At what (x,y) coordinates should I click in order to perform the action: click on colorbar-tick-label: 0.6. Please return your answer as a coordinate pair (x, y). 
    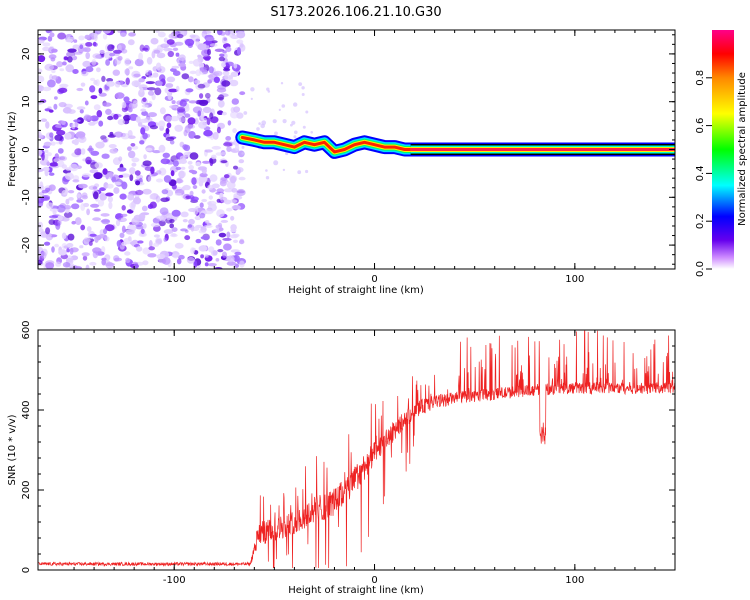
    Looking at the image, I should click on (700, 126).